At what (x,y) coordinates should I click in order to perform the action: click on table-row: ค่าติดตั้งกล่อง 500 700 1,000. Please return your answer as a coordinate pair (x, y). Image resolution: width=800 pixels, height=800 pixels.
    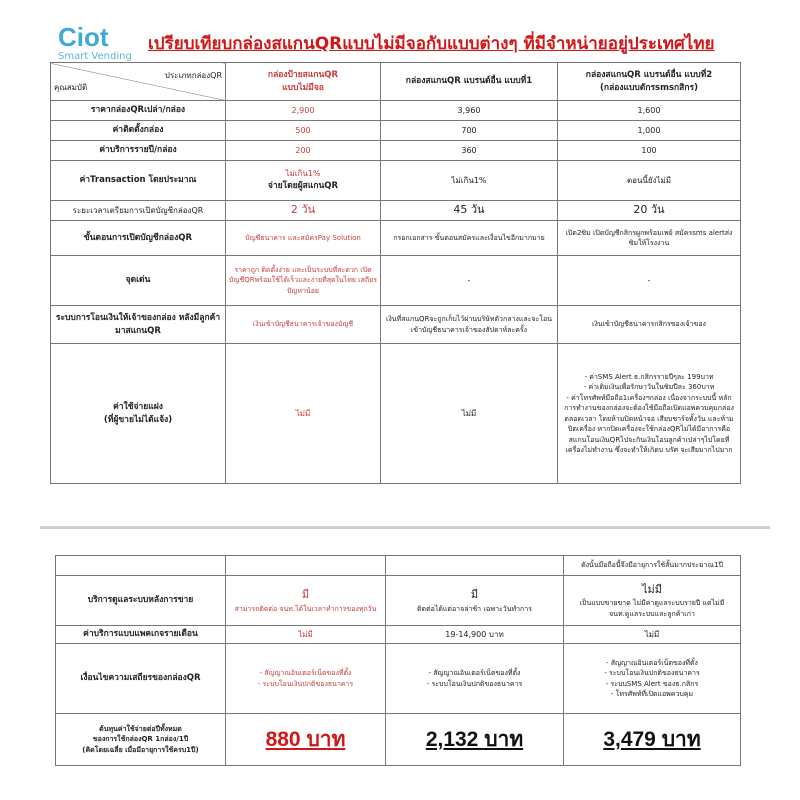
    Looking at the image, I should click on (395, 130).